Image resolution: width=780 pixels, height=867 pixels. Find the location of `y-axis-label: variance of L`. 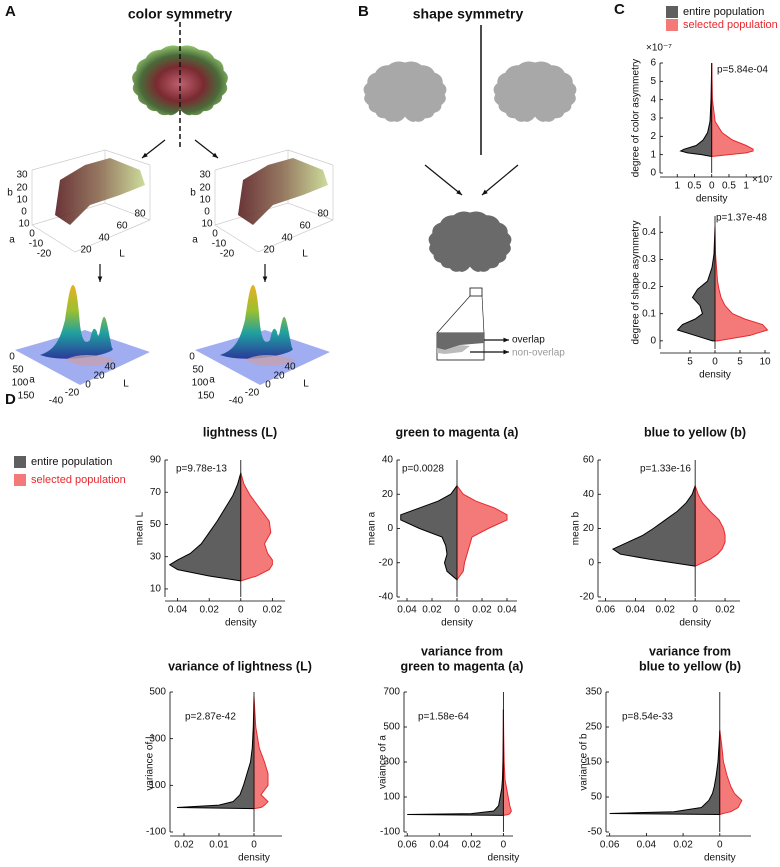

y-axis-label: variance of L is located at coordinates (150, 762).